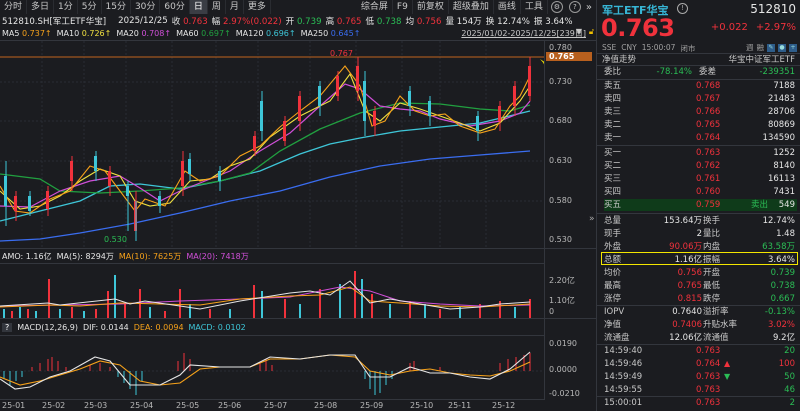  I want to click on tab-60min: 60分, so click(175, 7).